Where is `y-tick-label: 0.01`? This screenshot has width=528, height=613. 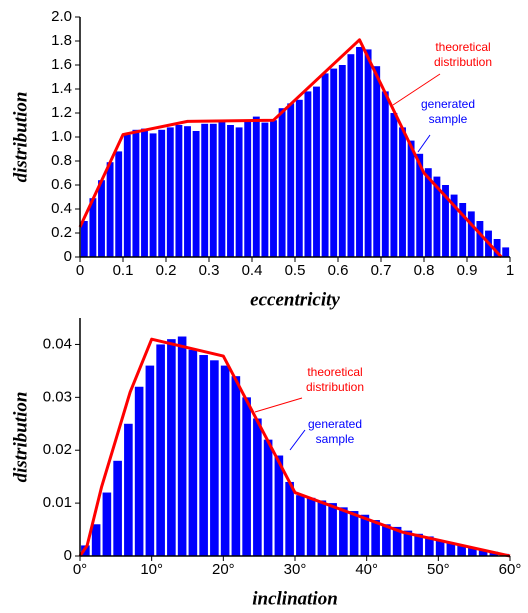 y-tick-label: 0.01 is located at coordinates (57, 502).